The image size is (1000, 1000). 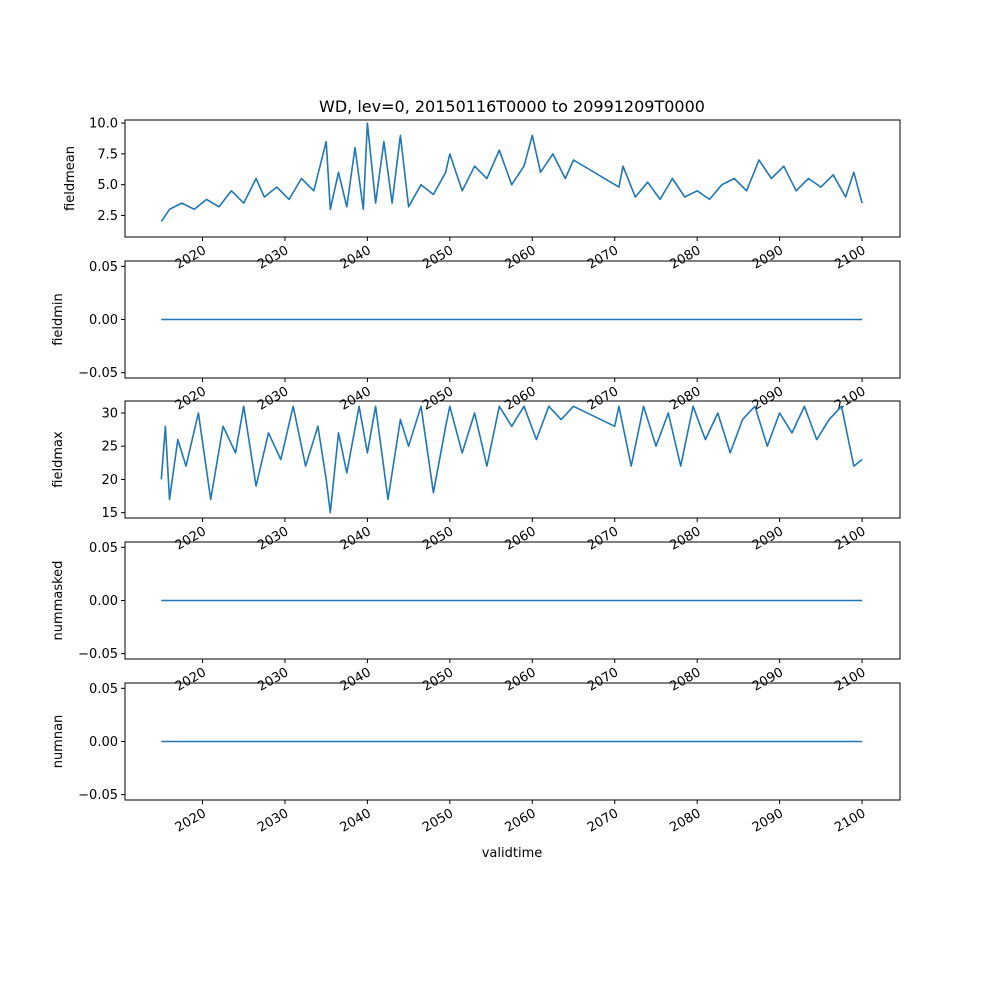 What do you see at coordinates (109, 513) in the screenshot?
I see `y-tick-label: 15` at bounding box center [109, 513].